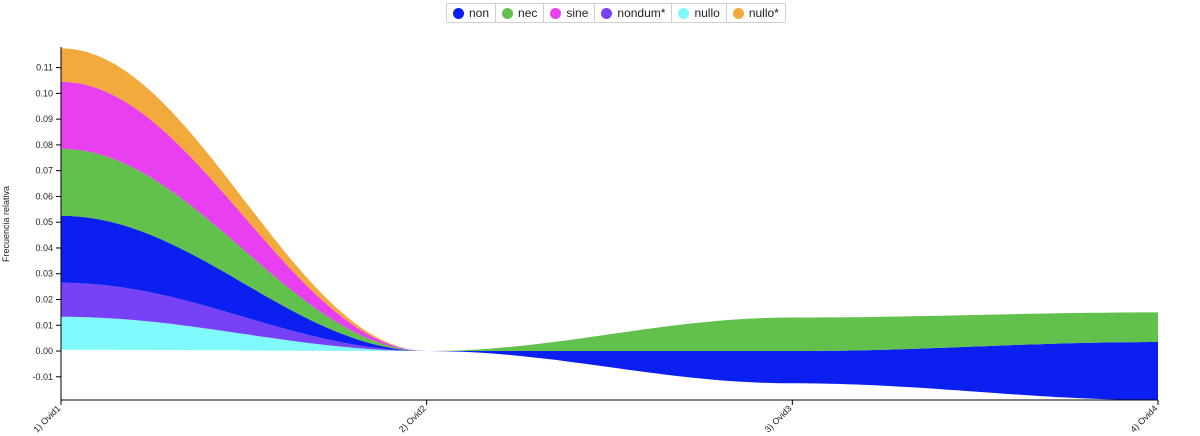  I want to click on y-tick-label: 0.01, so click(44, 325).